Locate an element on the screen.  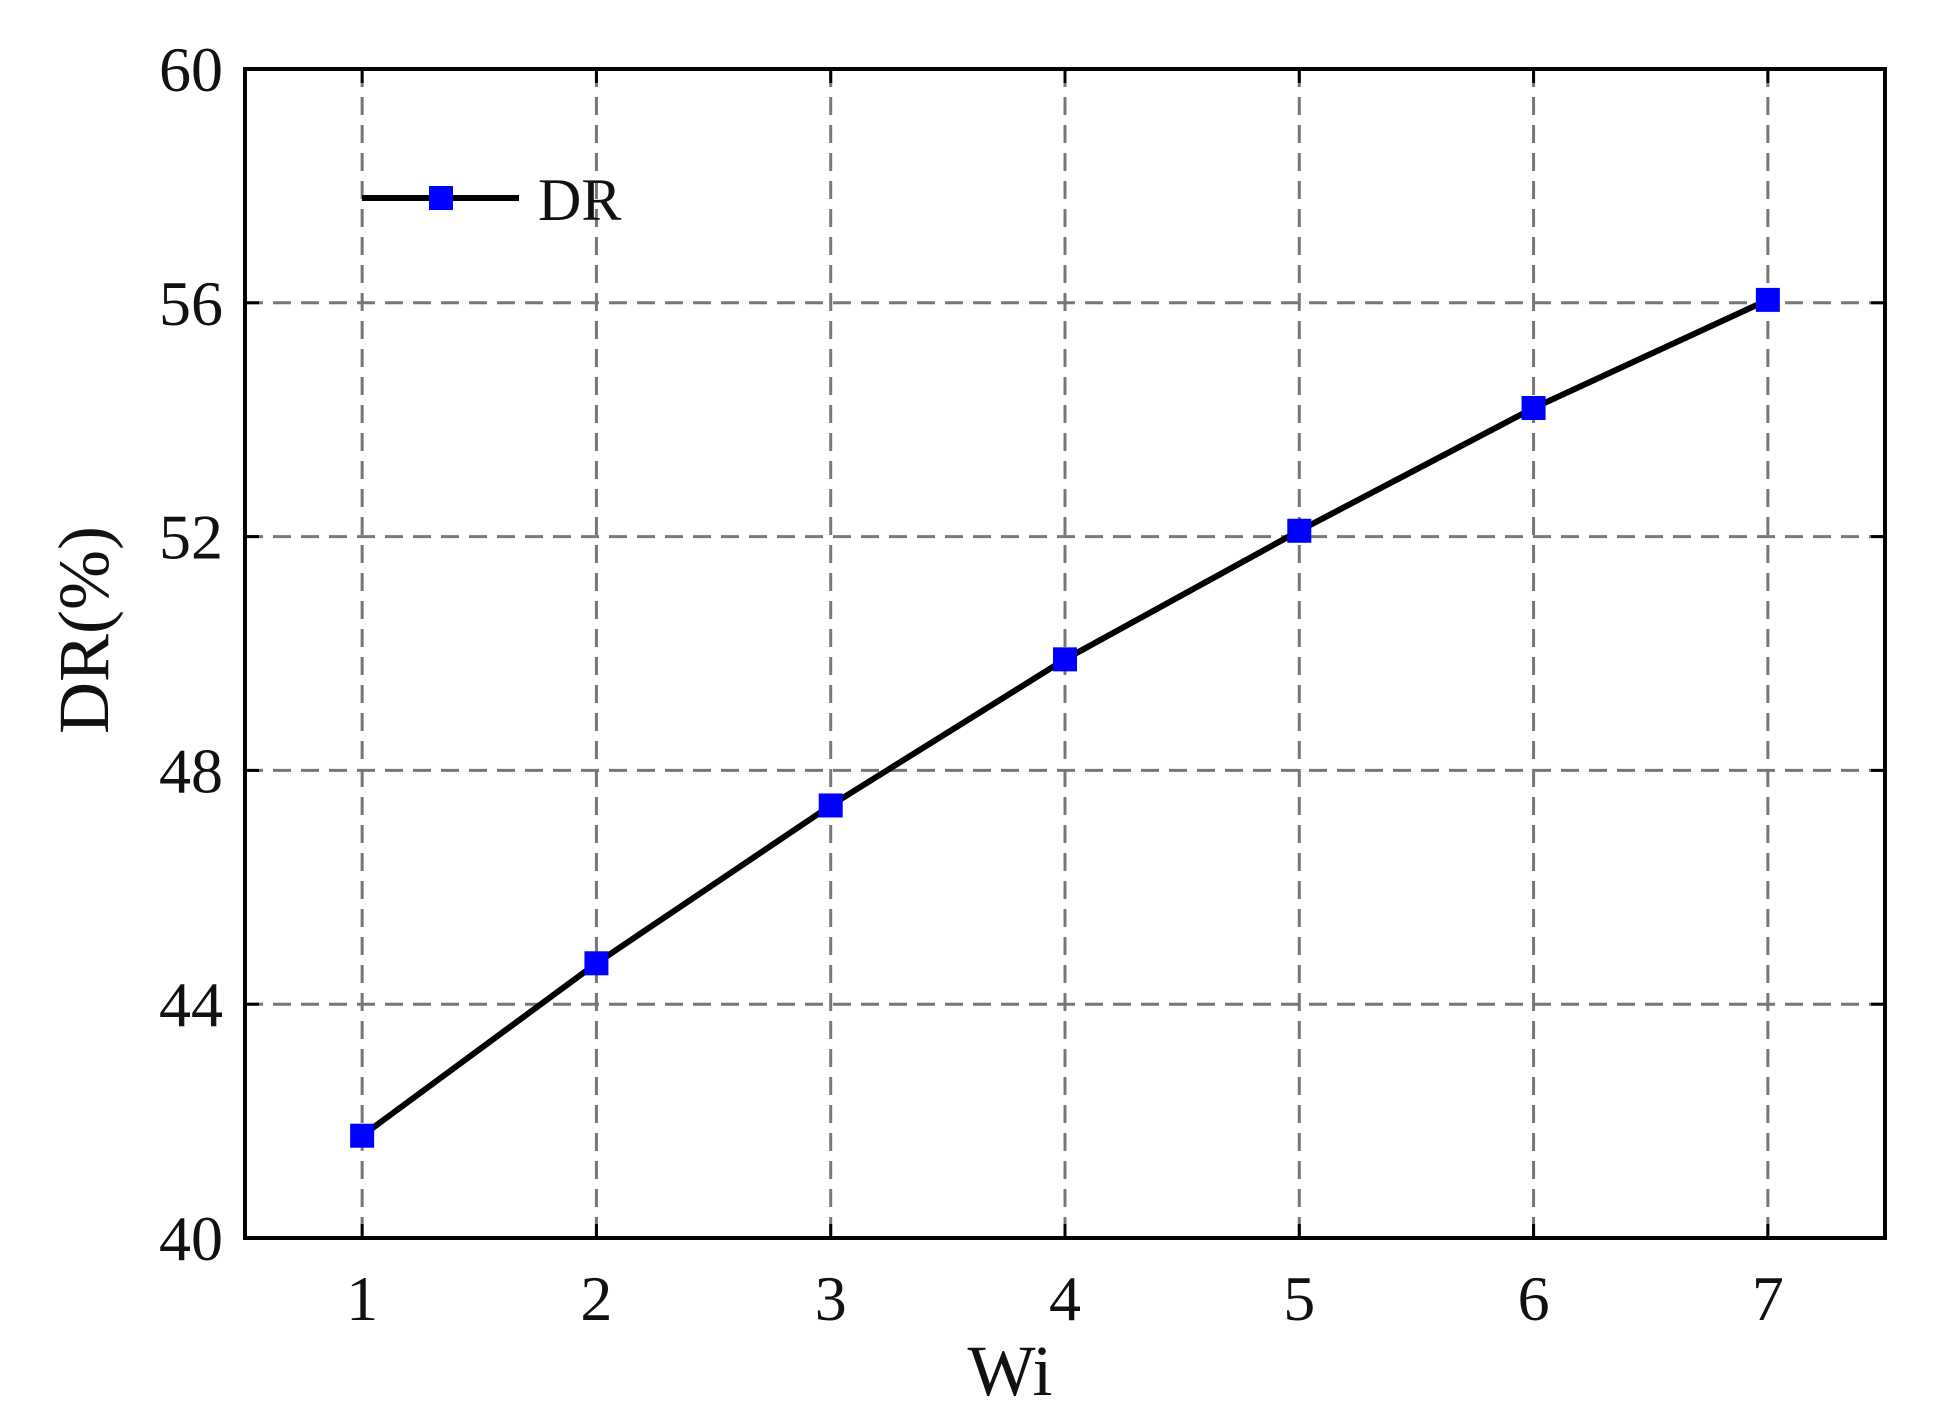
x-axis-title: Wi is located at coordinates (1009, 1370).